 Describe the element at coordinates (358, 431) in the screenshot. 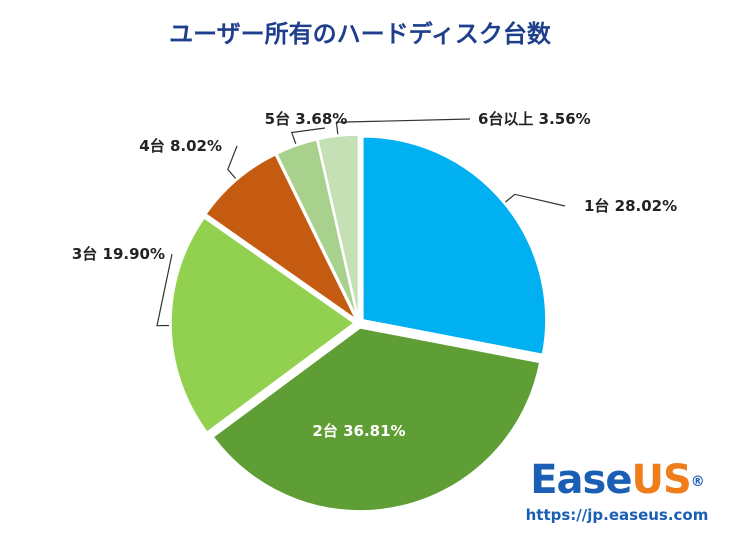

I see `slice-label: 2台 36.81%` at that location.